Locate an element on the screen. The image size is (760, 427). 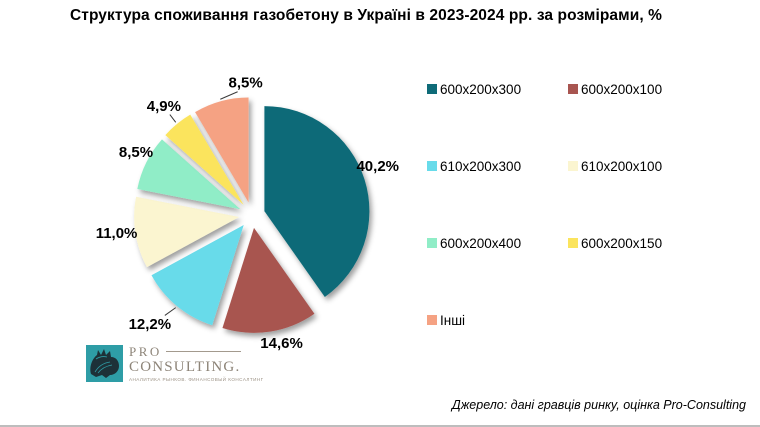
pie-data-label: 12,2% is located at coordinates (150, 324).